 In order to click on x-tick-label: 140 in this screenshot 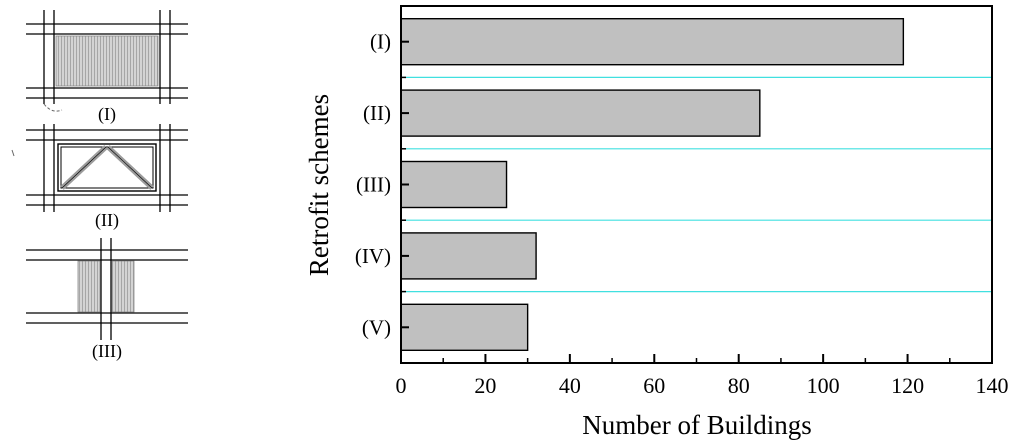, I will do `click(992, 385)`.